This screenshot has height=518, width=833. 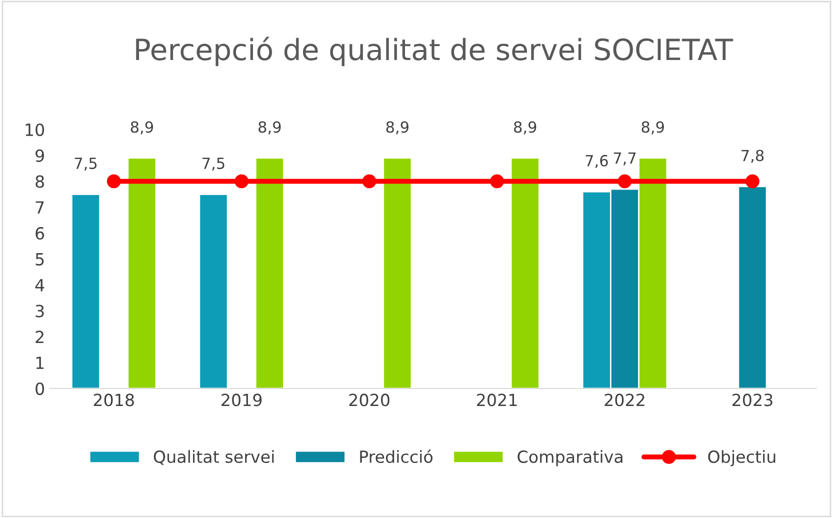 What do you see at coordinates (40, 337) in the screenshot?
I see `y-tick-label: 2` at bounding box center [40, 337].